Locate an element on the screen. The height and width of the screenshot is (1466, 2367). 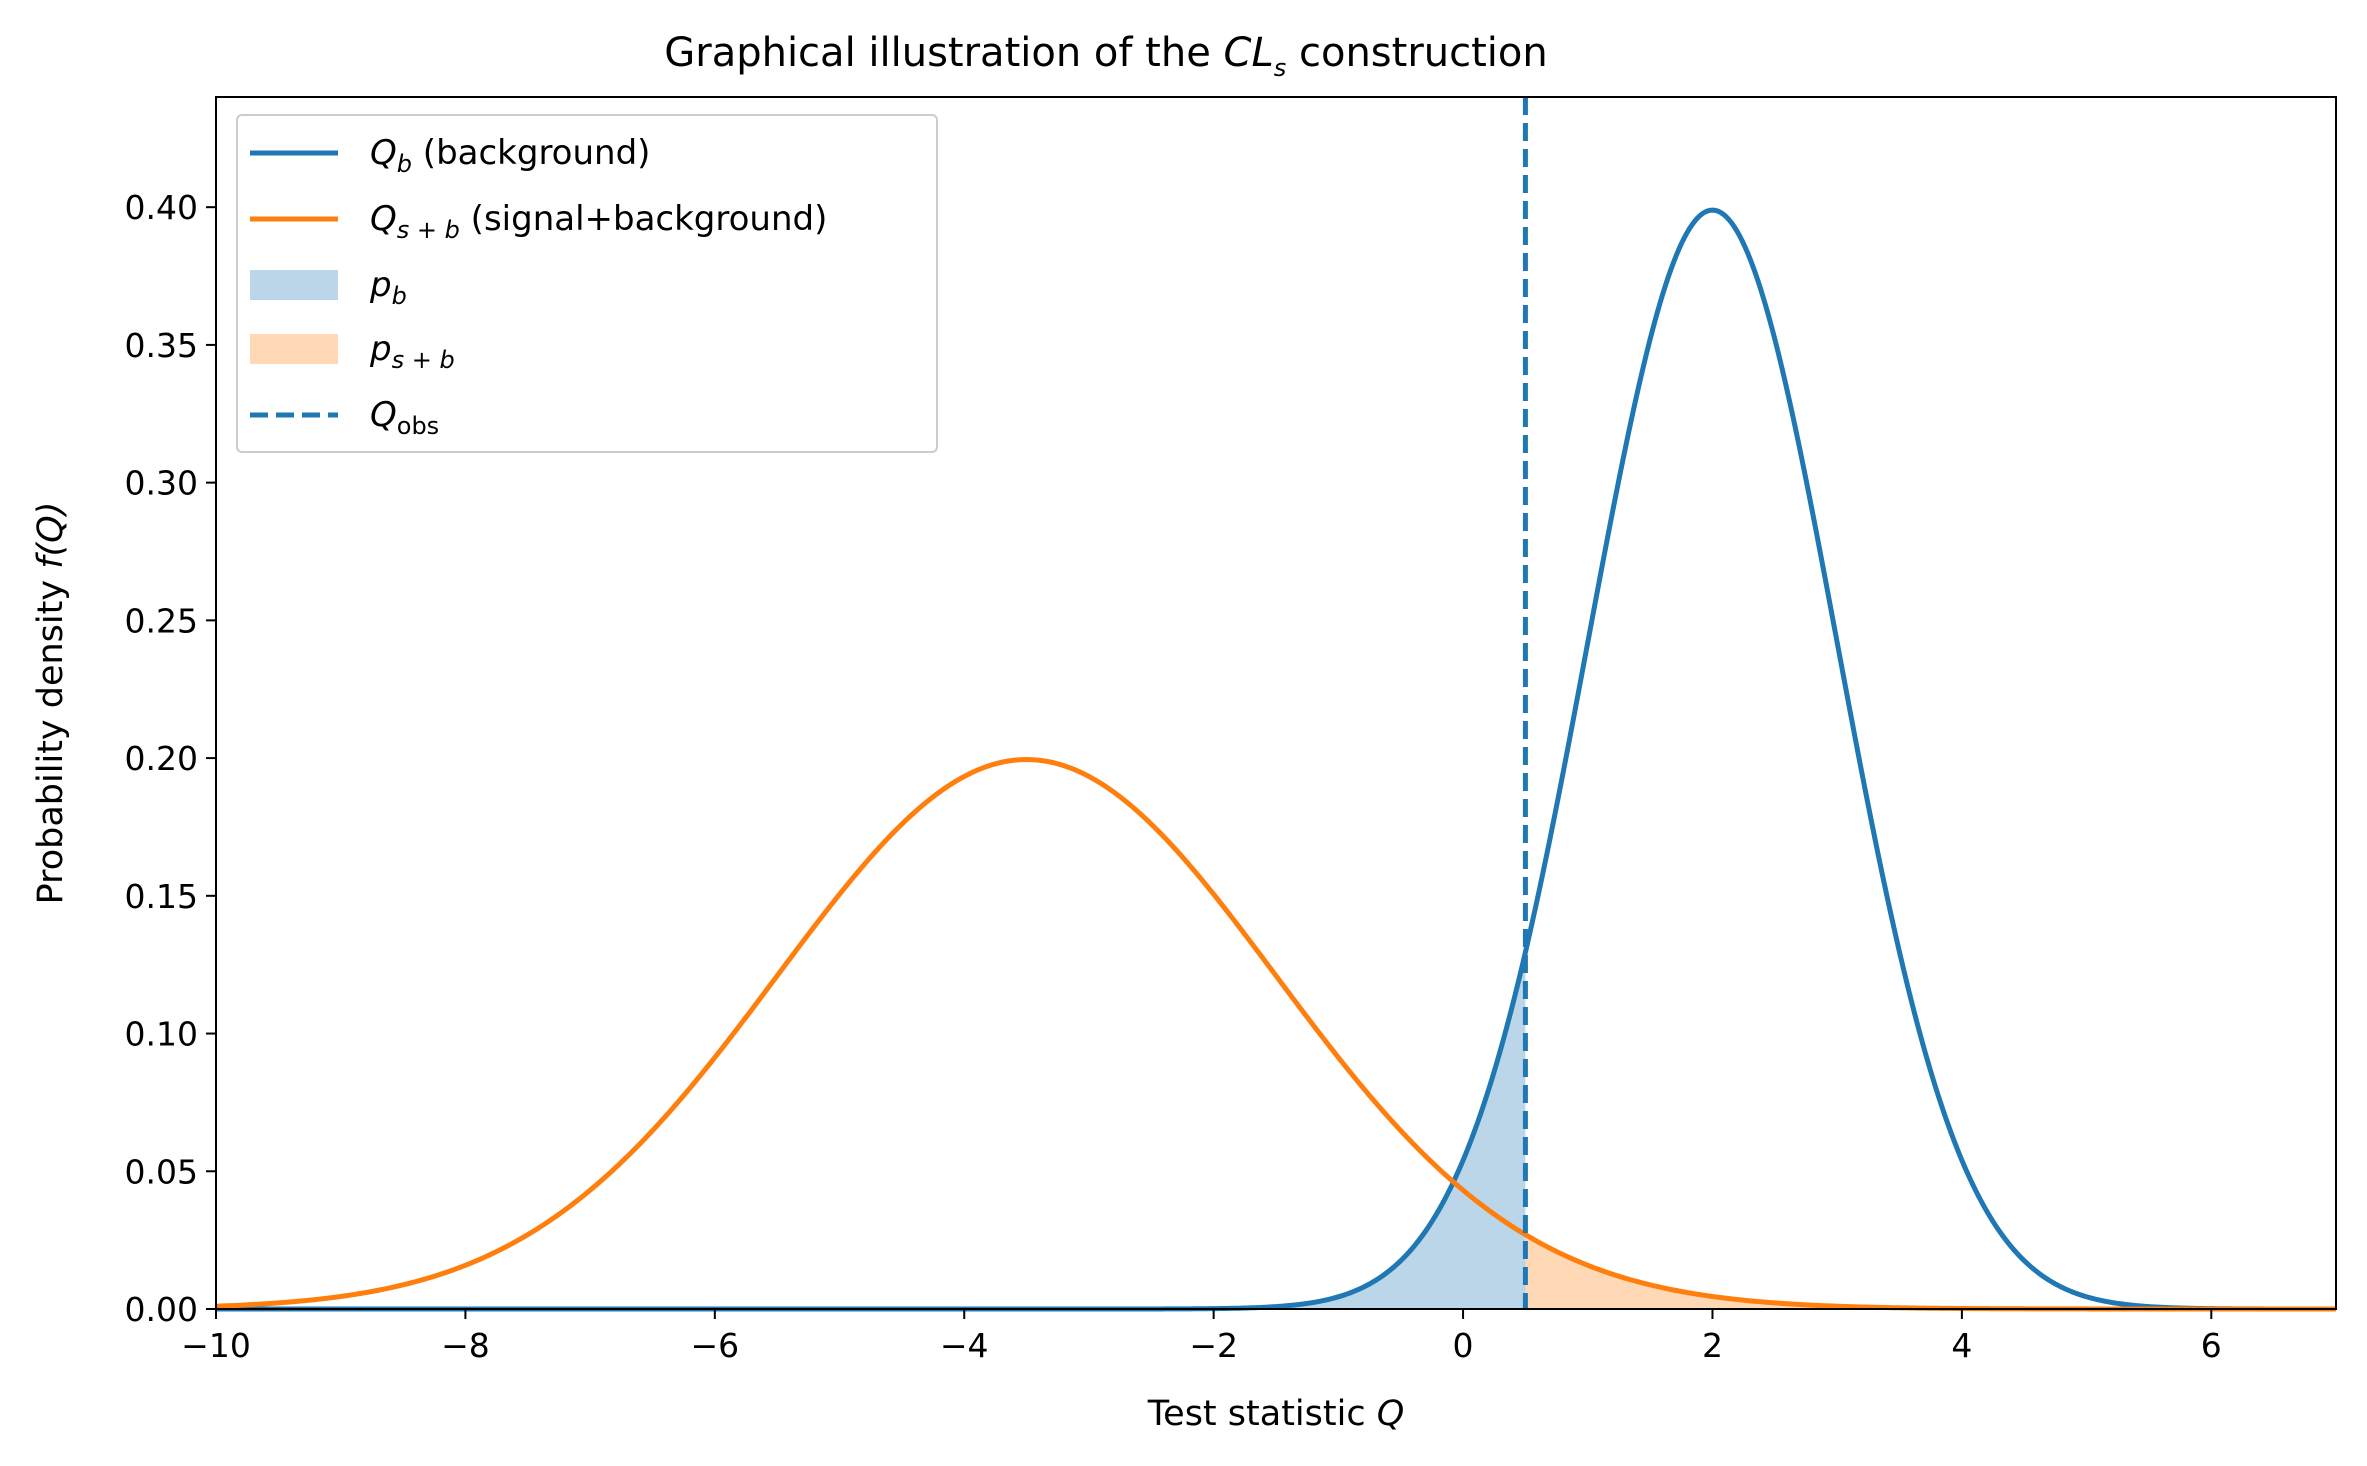
y-tick-label: 0.05 is located at coordinates (161, 1171).